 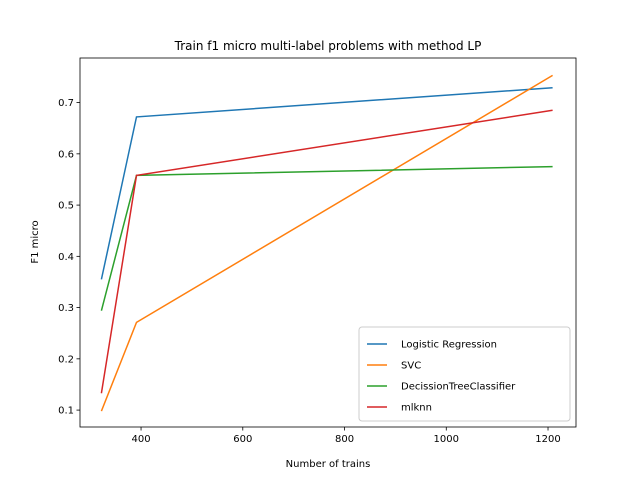 I want to click on y-axis-label: F1 micro, so click(x=35, y=241).